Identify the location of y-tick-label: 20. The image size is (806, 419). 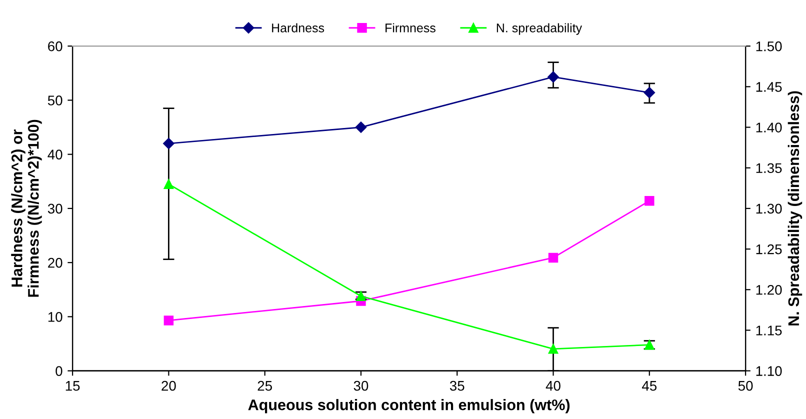
(55, 263).